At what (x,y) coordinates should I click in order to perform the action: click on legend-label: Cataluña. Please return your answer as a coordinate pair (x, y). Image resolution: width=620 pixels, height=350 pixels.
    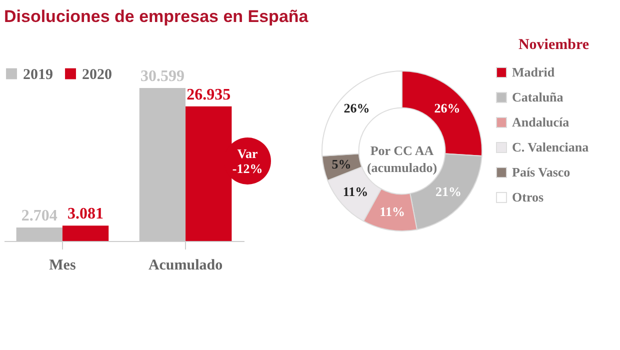
    Looking at the image, I should click on (538, 97).